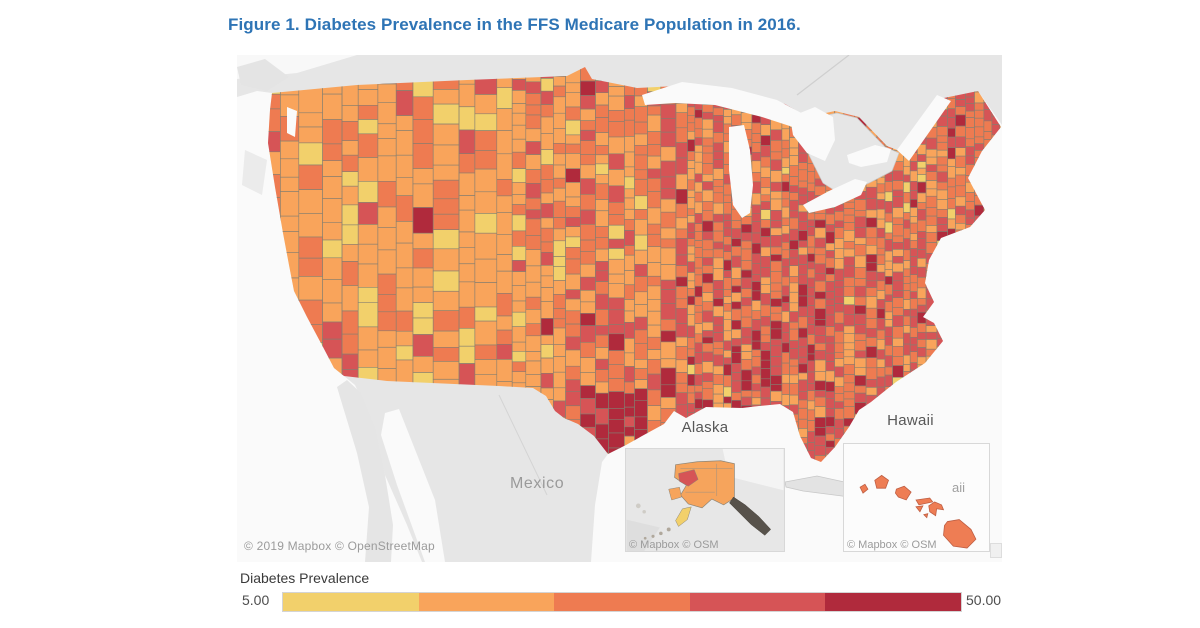 Image resolution: width=1200 pixels, height=628 pixels. Describe the element at coordinates (705, 427) in the screenshot. I see `alaska-inset-label: Alaska` at that location.